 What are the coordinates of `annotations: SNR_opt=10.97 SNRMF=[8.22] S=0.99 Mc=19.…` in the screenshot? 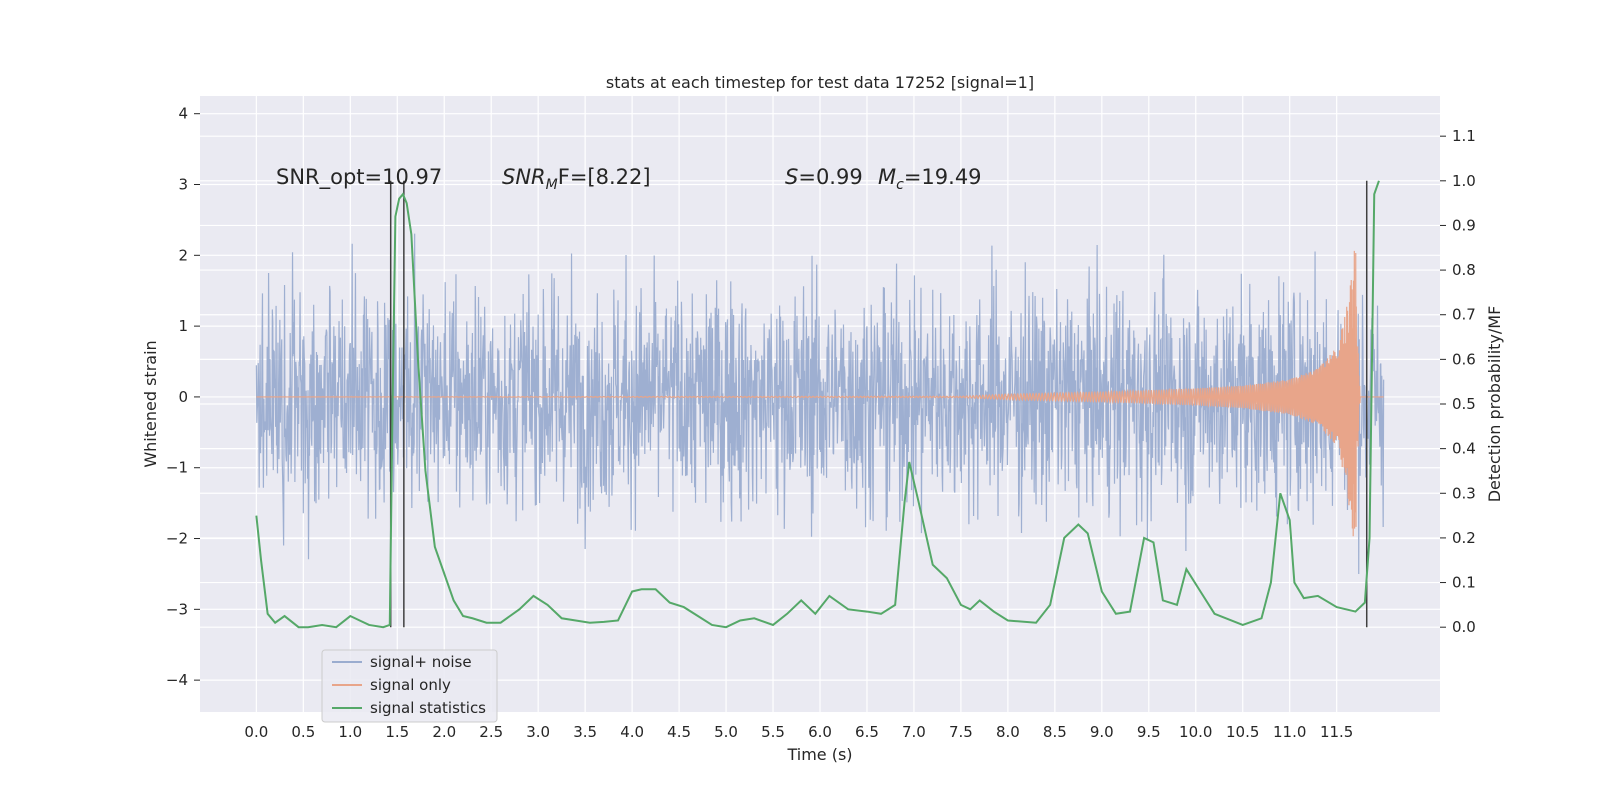 It's located at (629, 179).